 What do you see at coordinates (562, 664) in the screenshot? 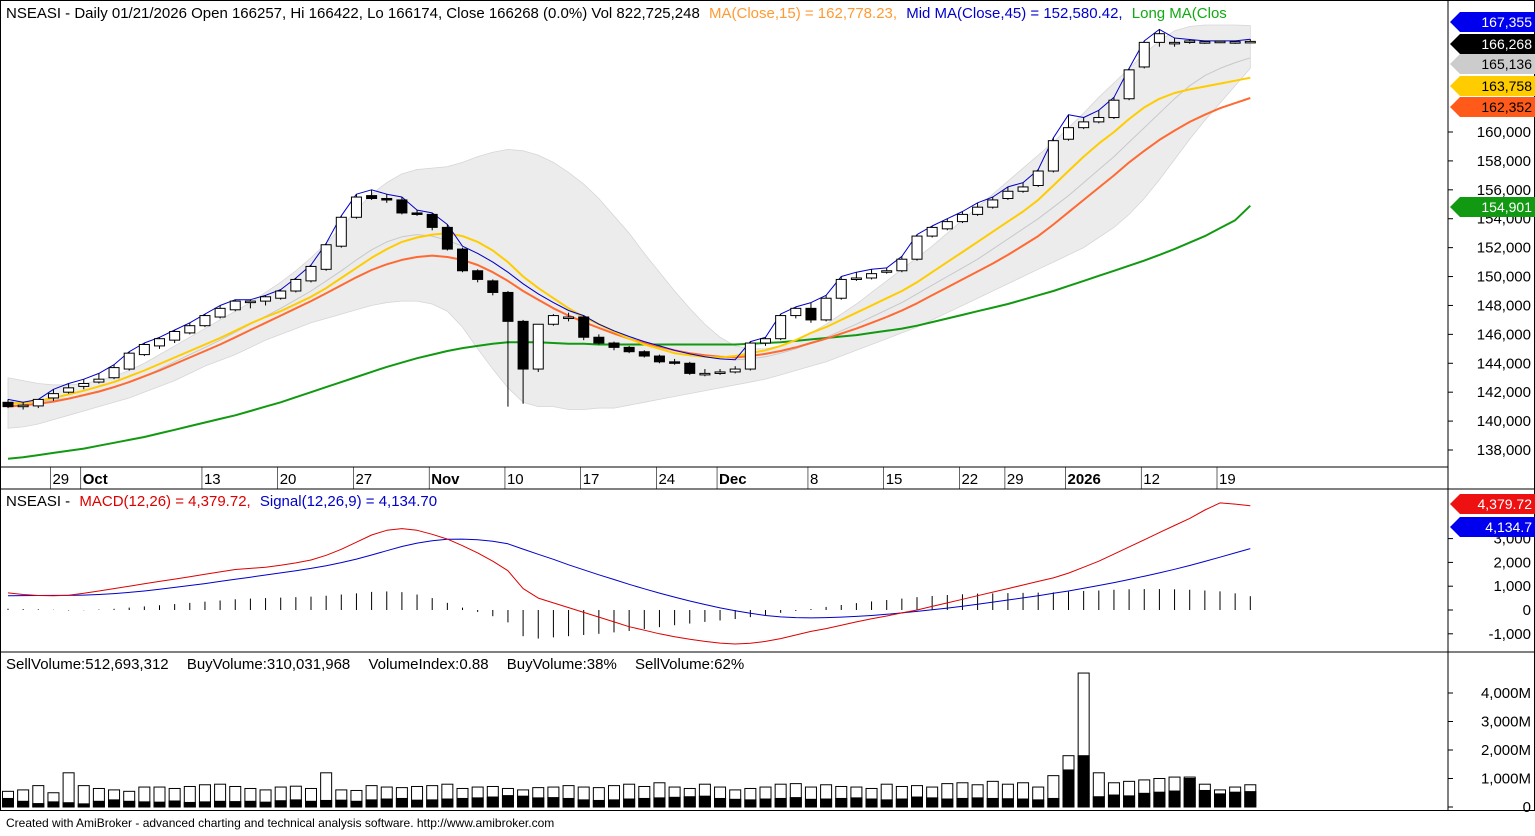
I see `volume-header-buy-pct: BuyVolume:38%` at bounding box center [562, 664].